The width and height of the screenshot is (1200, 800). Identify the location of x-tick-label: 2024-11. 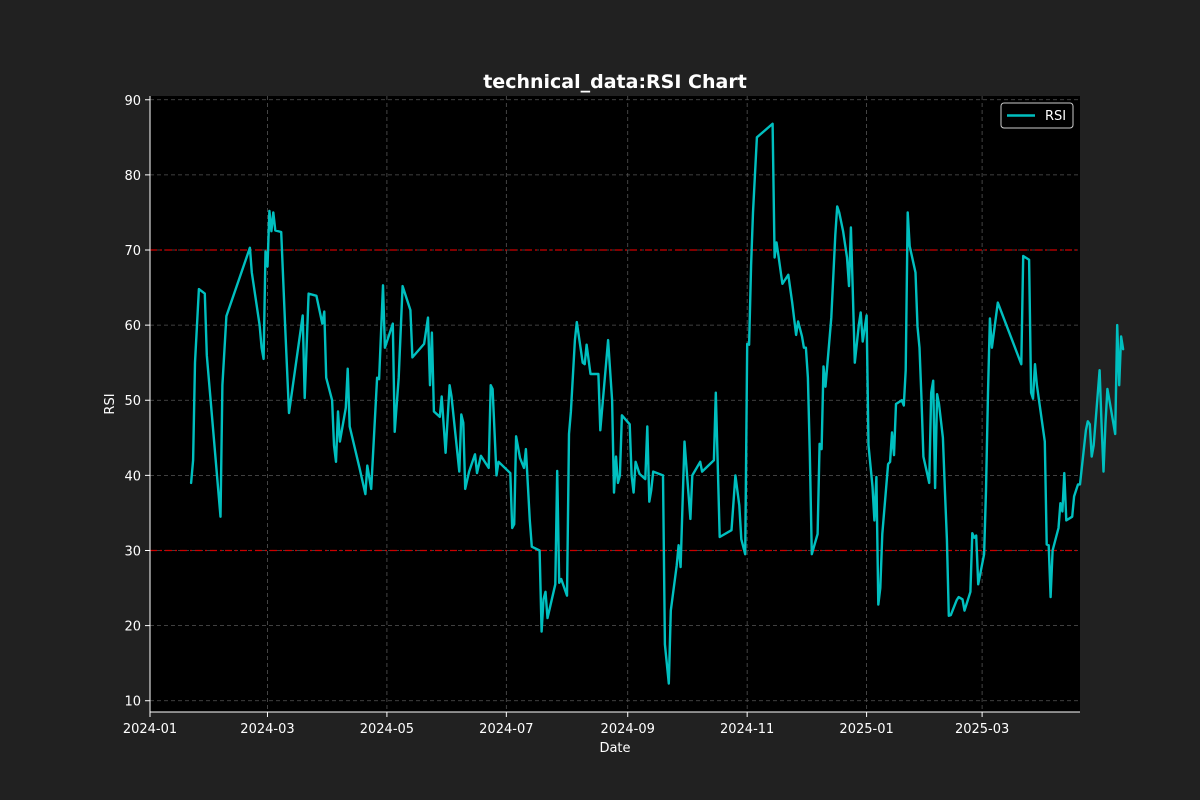
(747, 729).